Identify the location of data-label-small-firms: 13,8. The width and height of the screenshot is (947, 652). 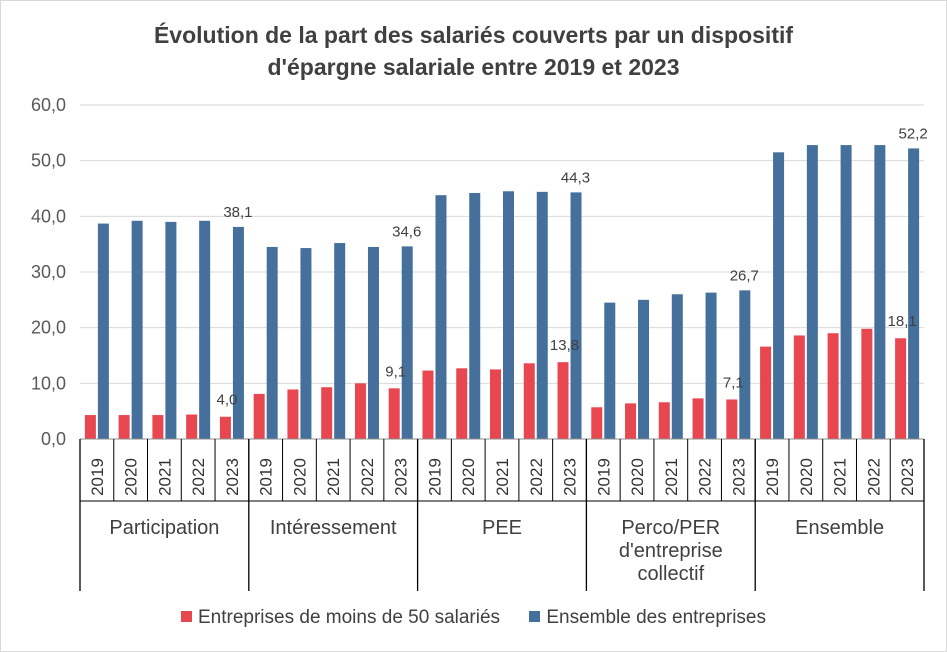
(564, 345).